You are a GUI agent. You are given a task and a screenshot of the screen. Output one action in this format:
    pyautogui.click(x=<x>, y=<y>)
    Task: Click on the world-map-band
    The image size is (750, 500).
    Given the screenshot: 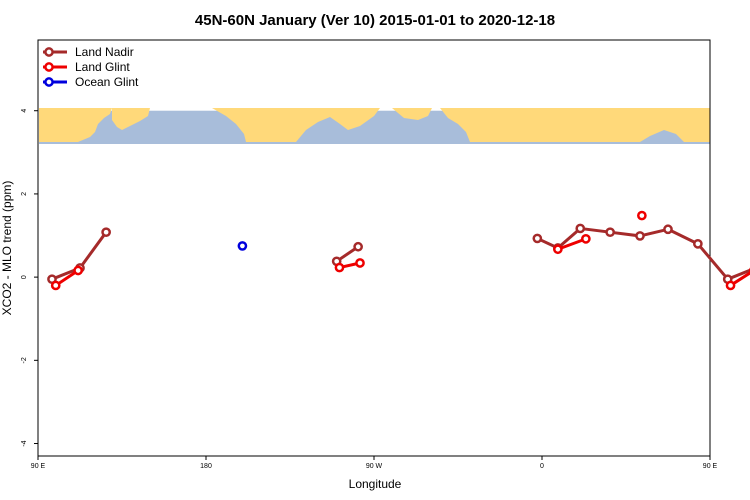 What is the action you would take?
    pyautogui.click(x=374, y=126)
    